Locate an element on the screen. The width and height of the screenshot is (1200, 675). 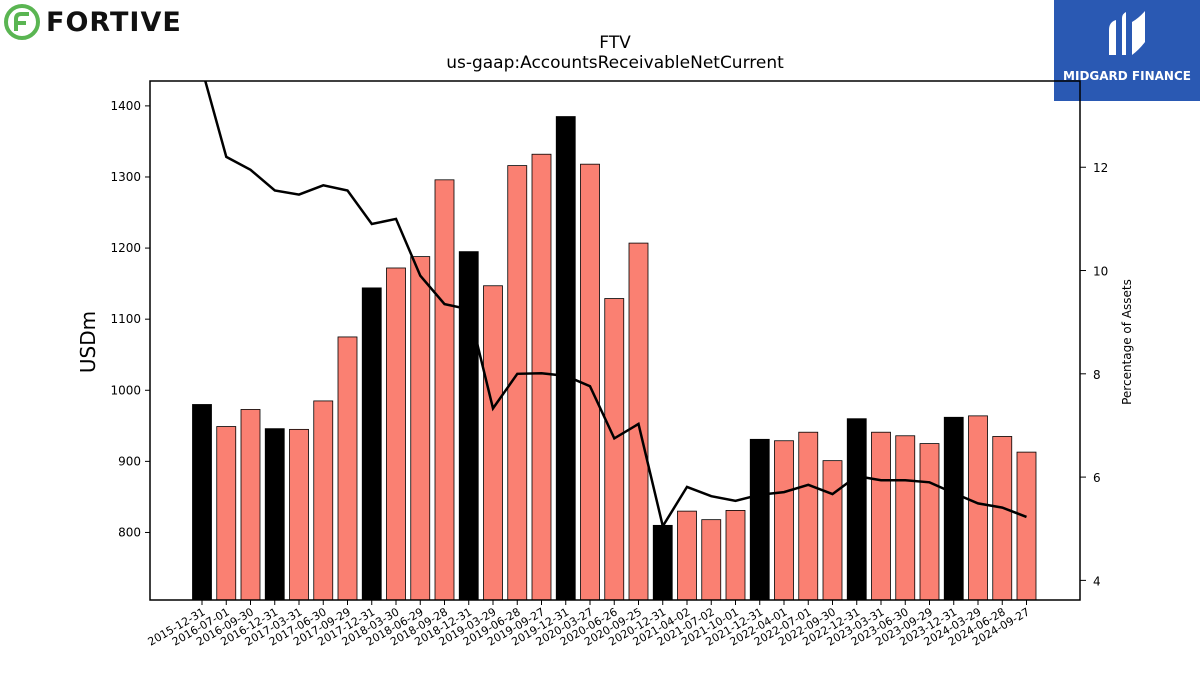
y2-axis-label: Percentage of Assets is located at coordinates (1127, 342).